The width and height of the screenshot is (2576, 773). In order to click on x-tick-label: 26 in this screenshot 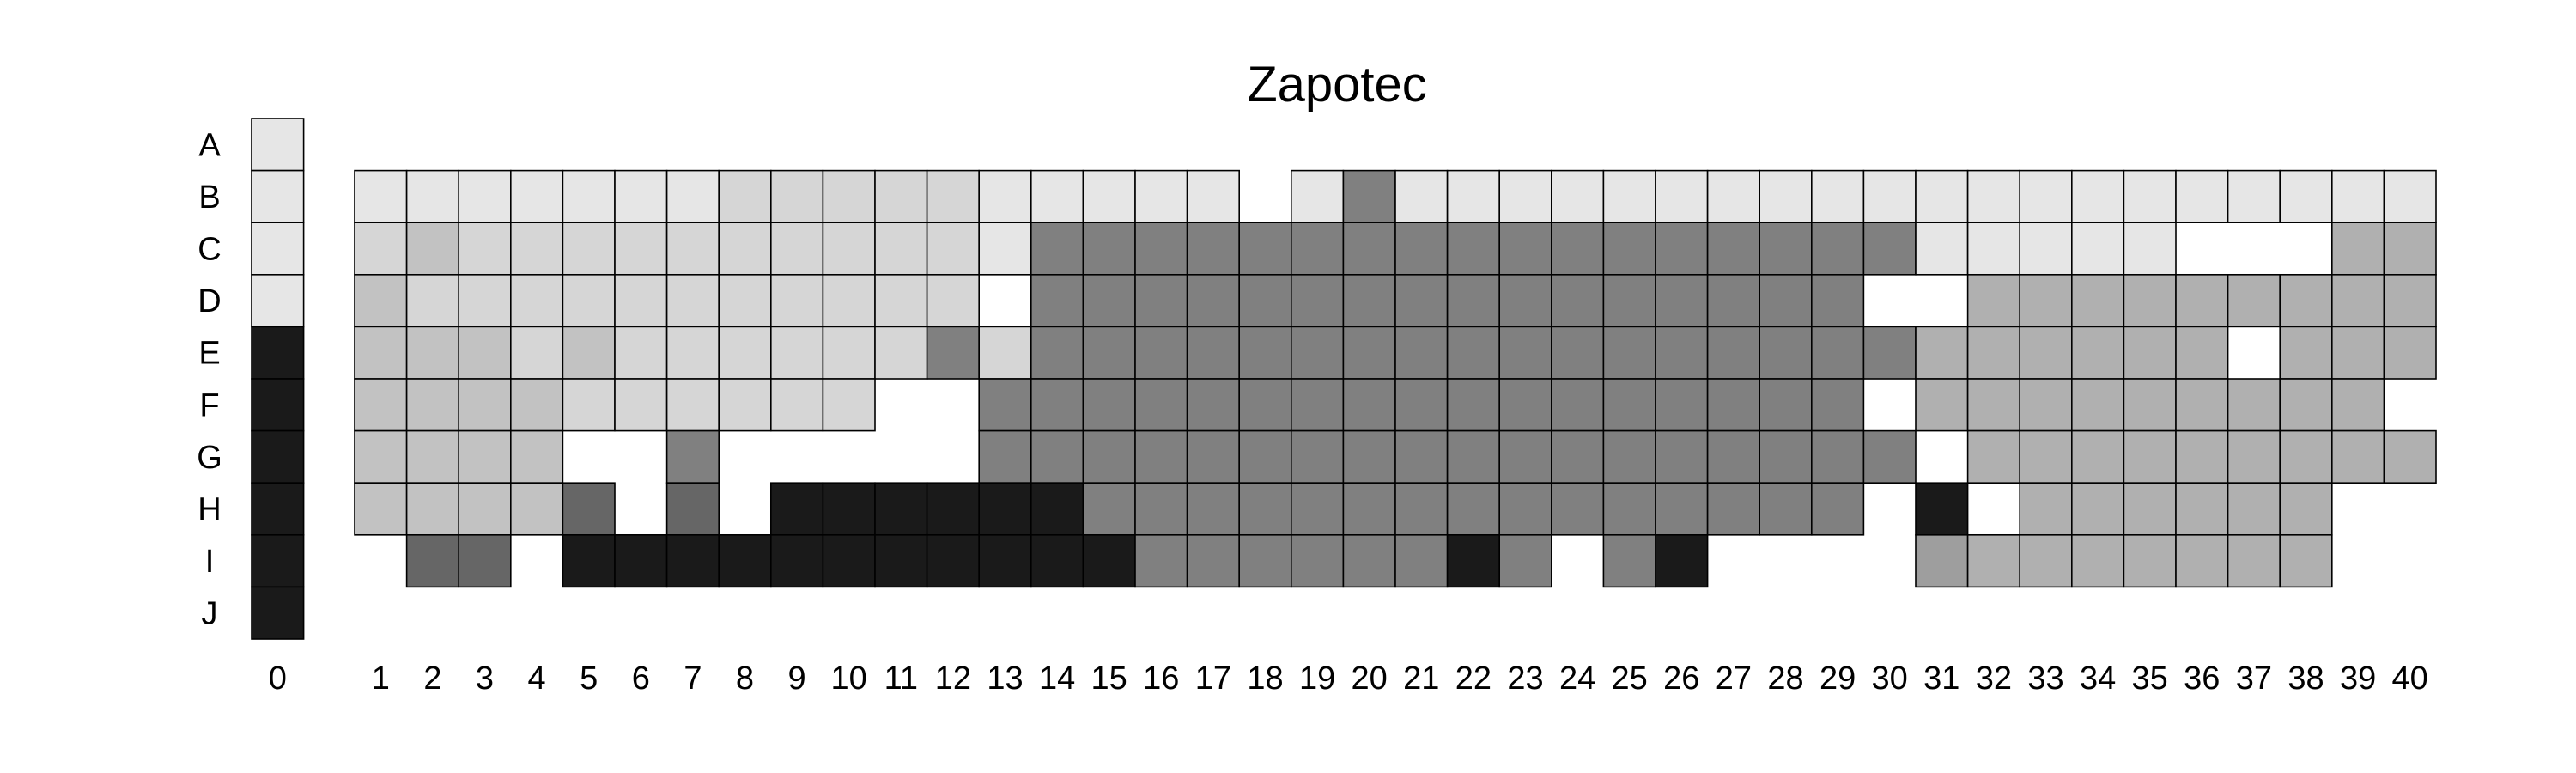, I will do `click(1681, 678)`.